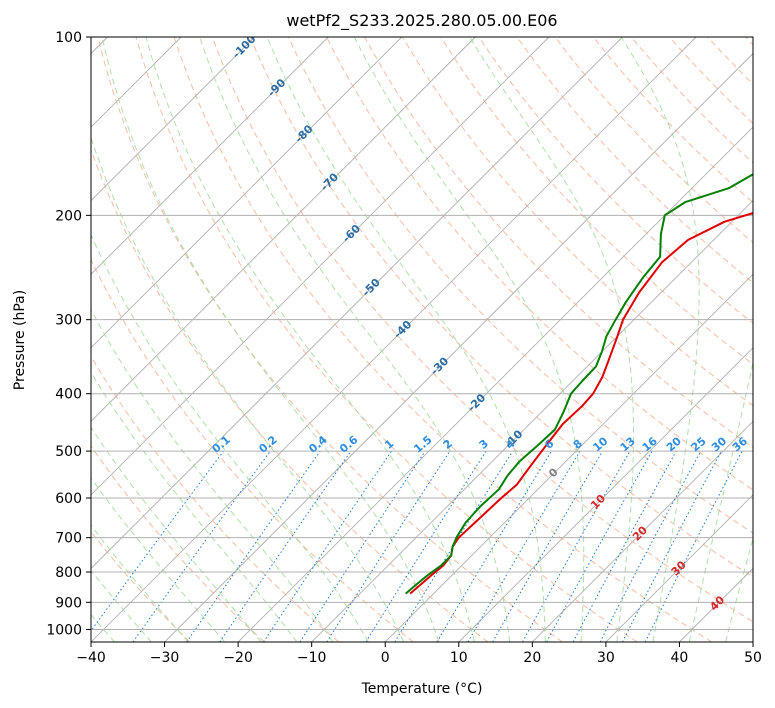 The width and height of the screenshot is (775, 708). I want to click on mixing-ratio-label: 2, so click(448, 444).